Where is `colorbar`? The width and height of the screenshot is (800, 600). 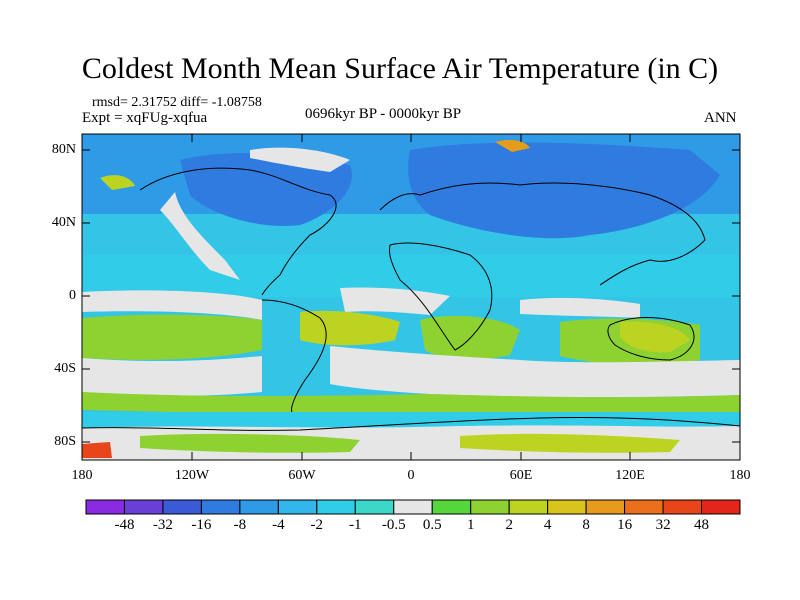
colorbar is located at coordinates (413, 507).